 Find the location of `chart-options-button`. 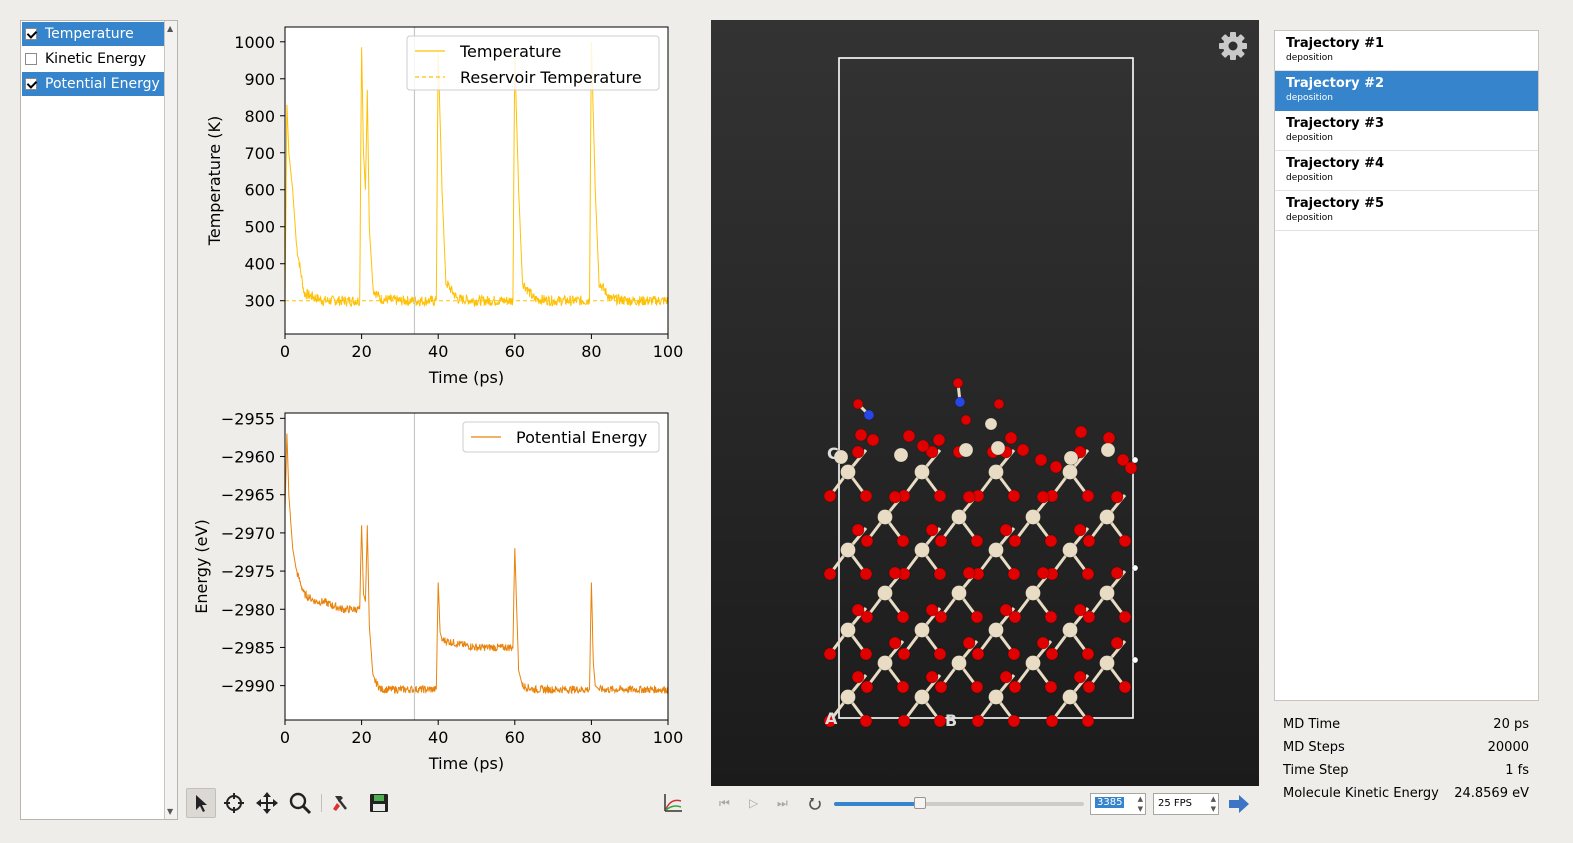

chart-options-button is located at coordinates (673, 803).